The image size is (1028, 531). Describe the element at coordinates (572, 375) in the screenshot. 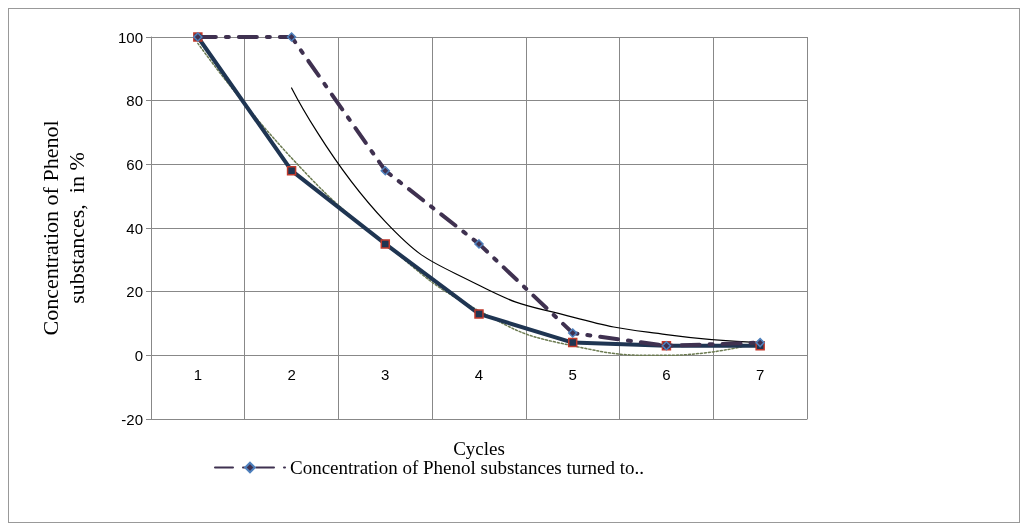

I see `x-tick-label: 5` at that location.